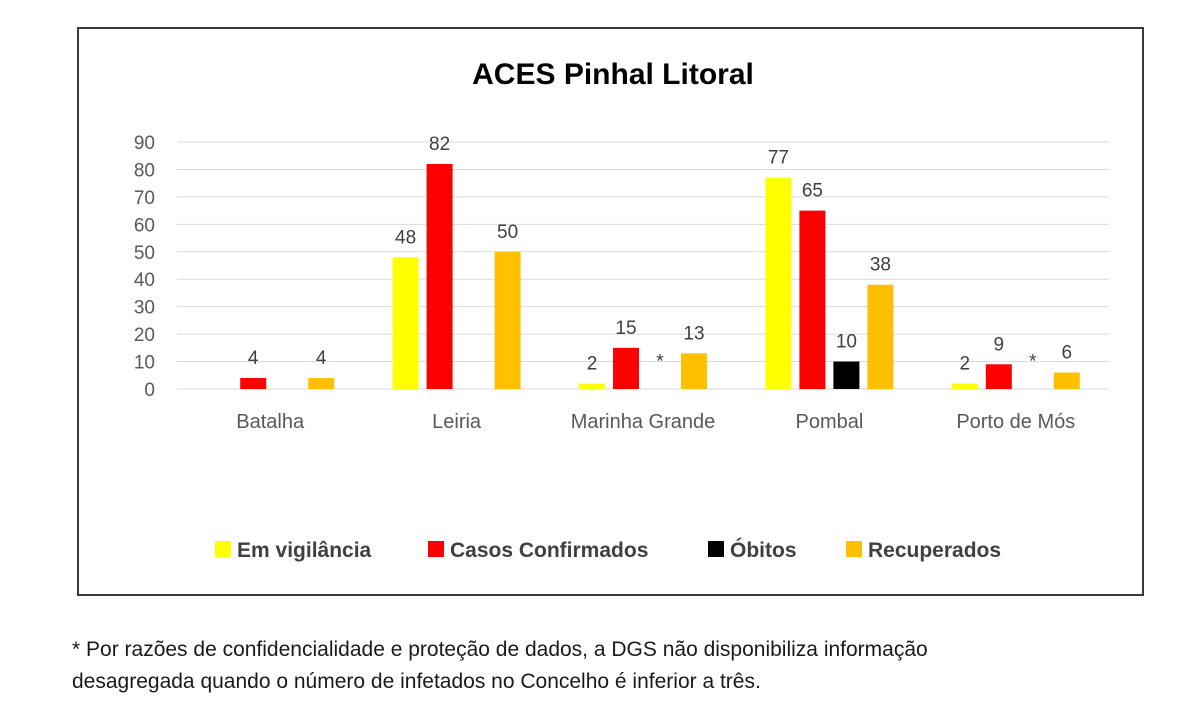  Describe the element at coordinates (144, 253) in the screenshot. I see `y-tick-label: 50` at that location.